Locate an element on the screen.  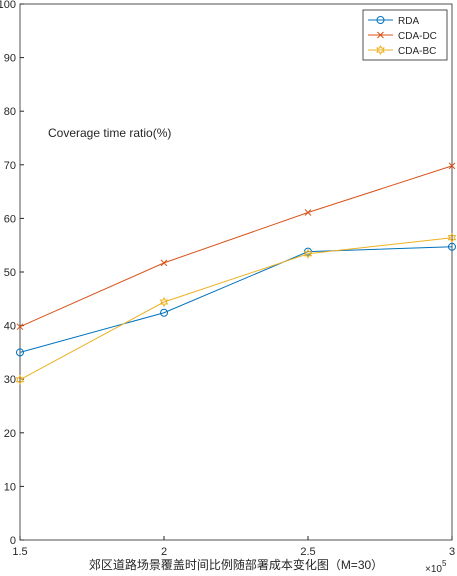
y-axis-label: Coverage time ratio(%) is located at coordinates (109, 133).